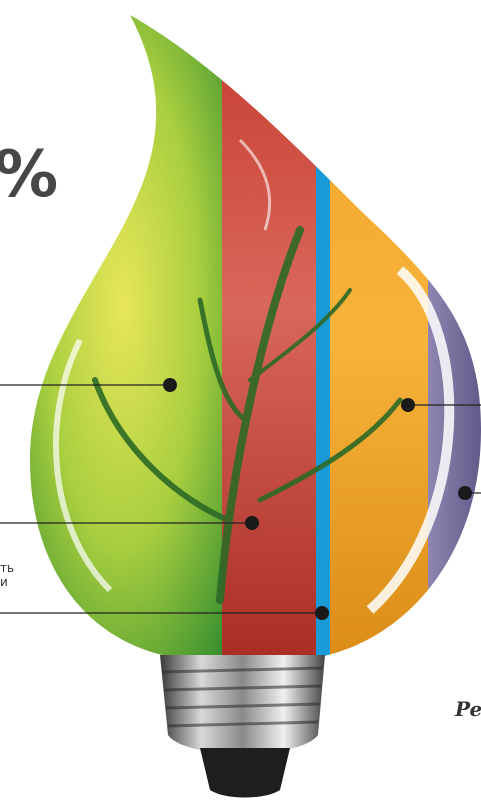 The height and width of the screenshot is (807, 481). I want to click on label-line-b: и, so click(4, 582).